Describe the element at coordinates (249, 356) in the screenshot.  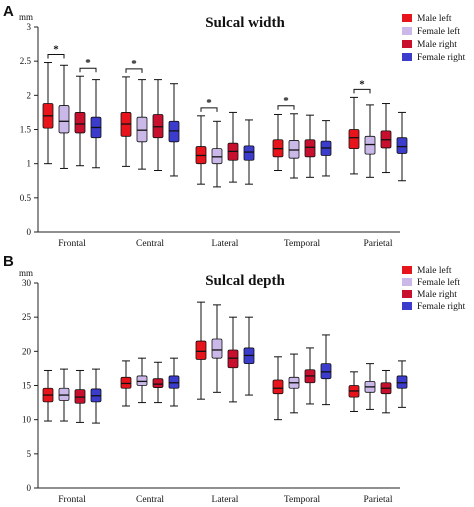
I see `panel-b-box-lateral-female-right` at that location.